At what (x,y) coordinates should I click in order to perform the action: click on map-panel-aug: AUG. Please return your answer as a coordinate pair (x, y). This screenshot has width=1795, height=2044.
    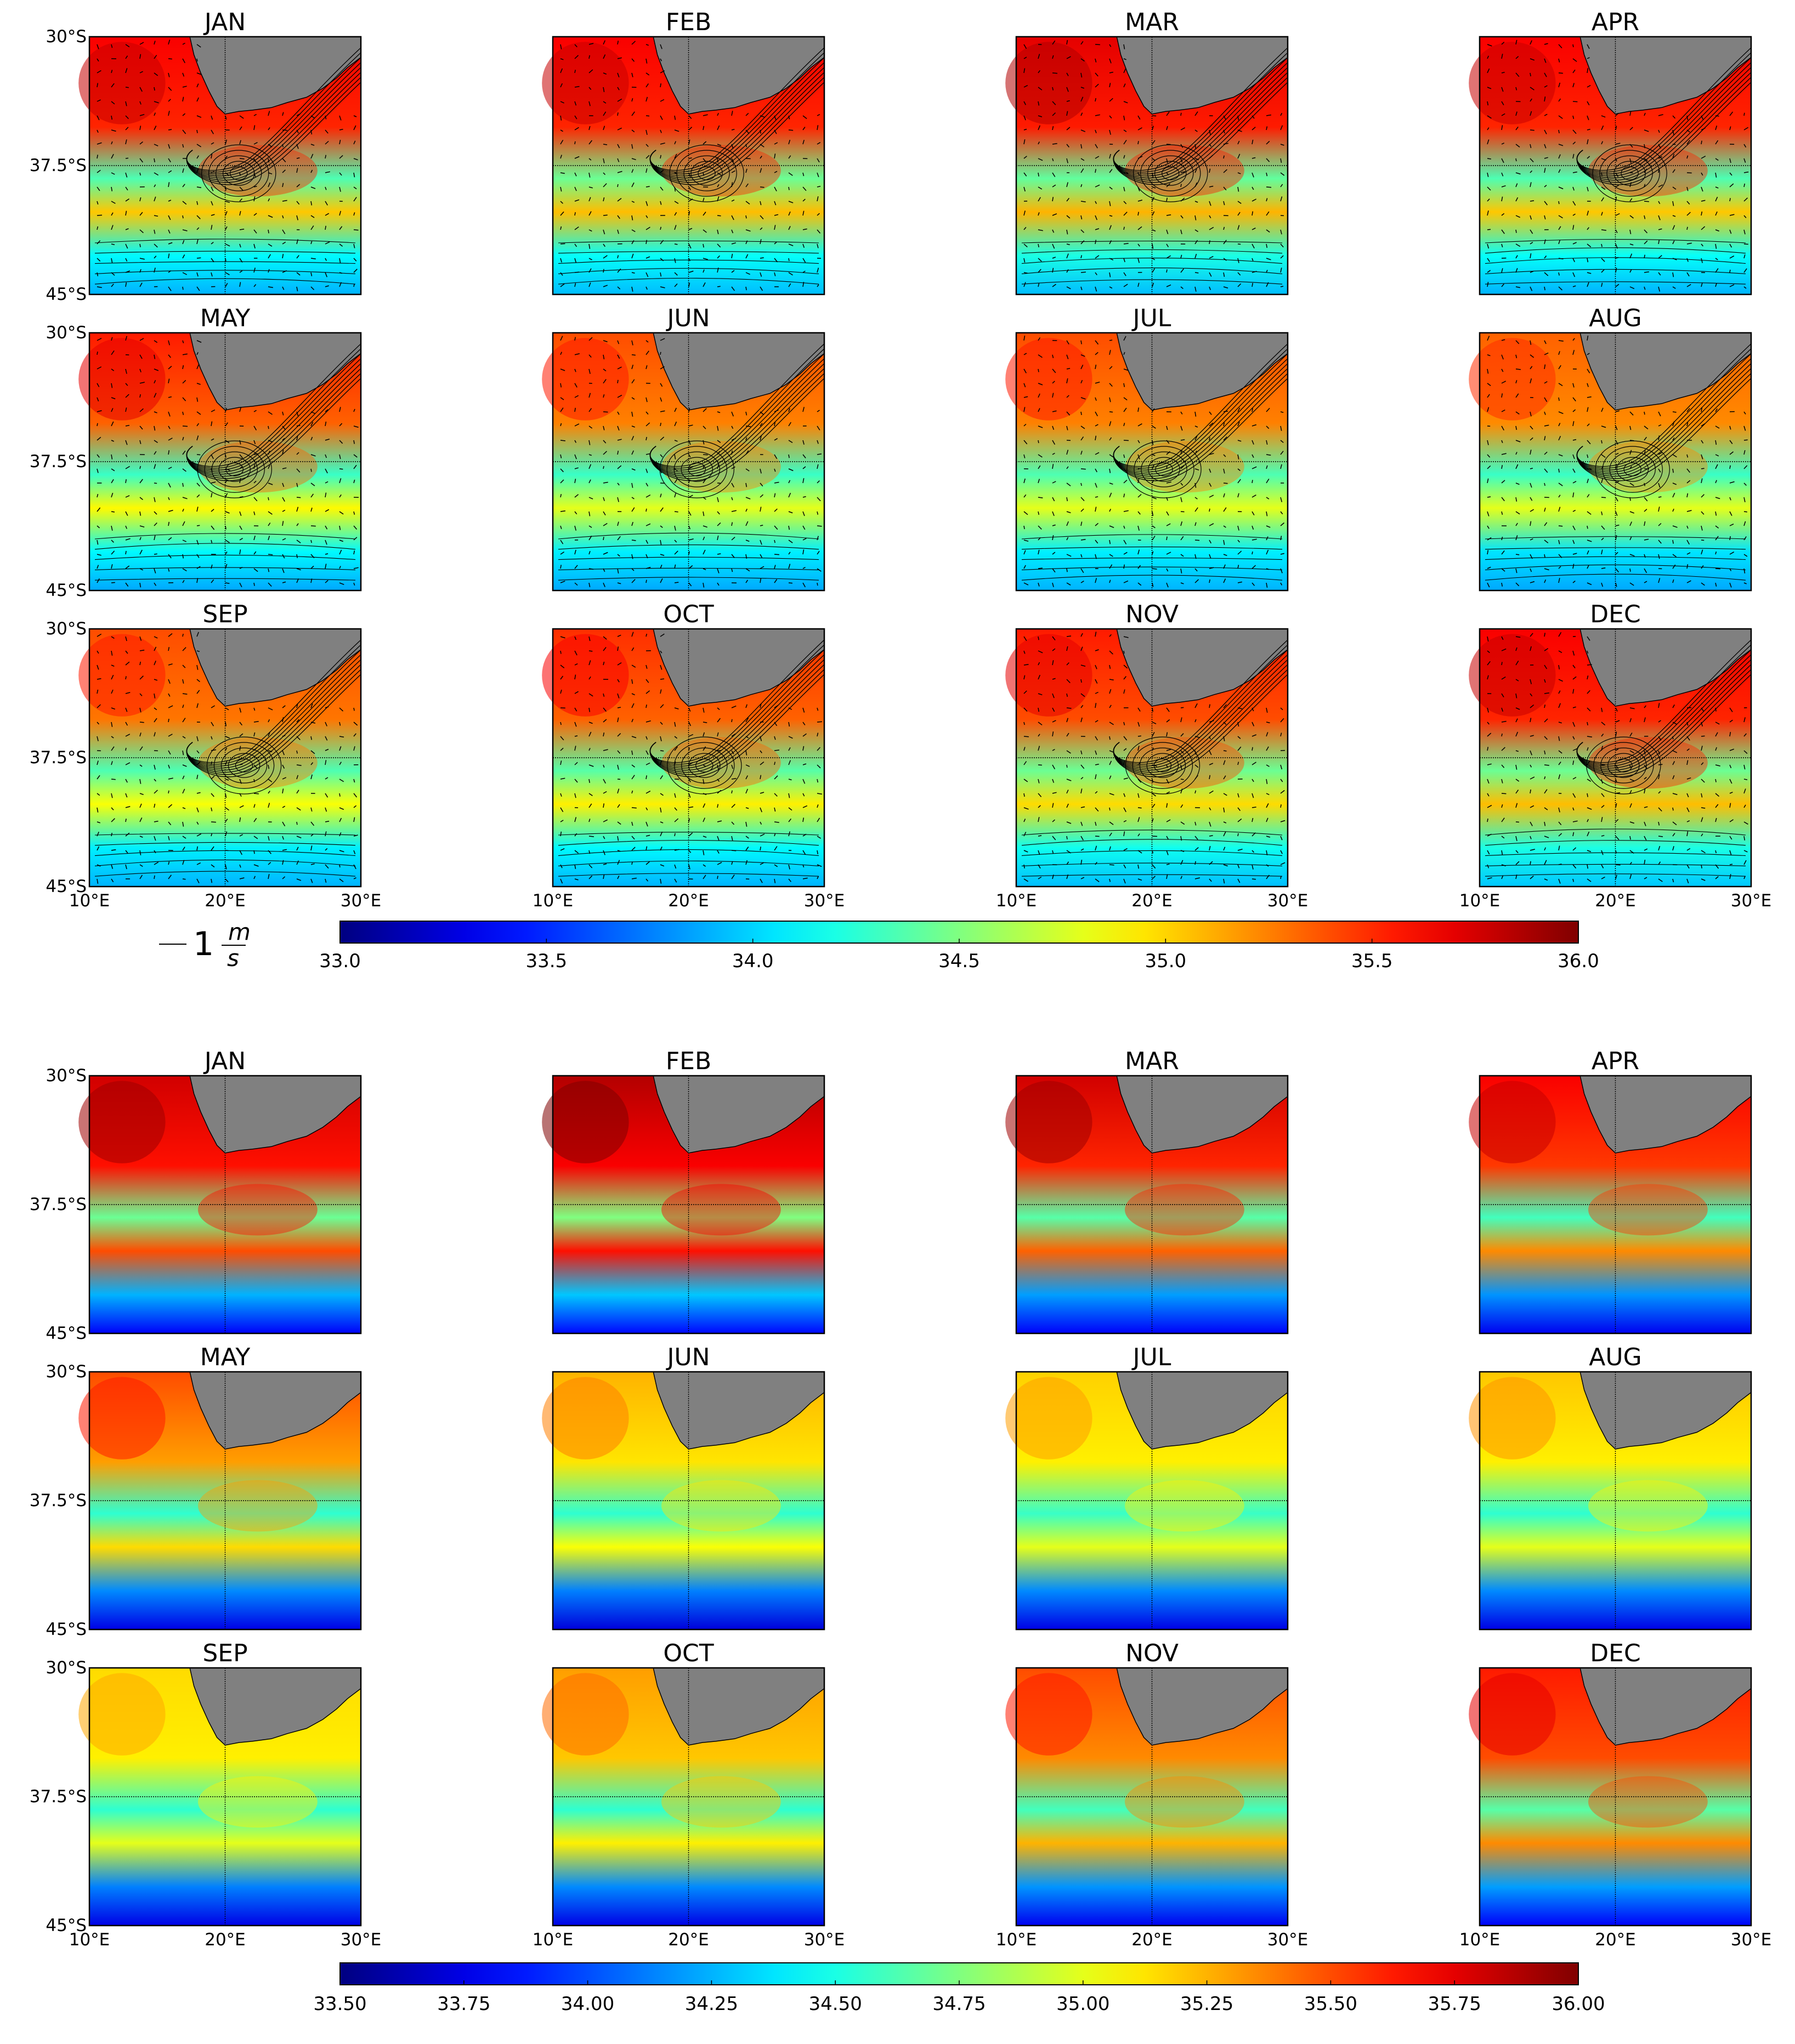
    Looking at the image, I should click on (1611, 448).